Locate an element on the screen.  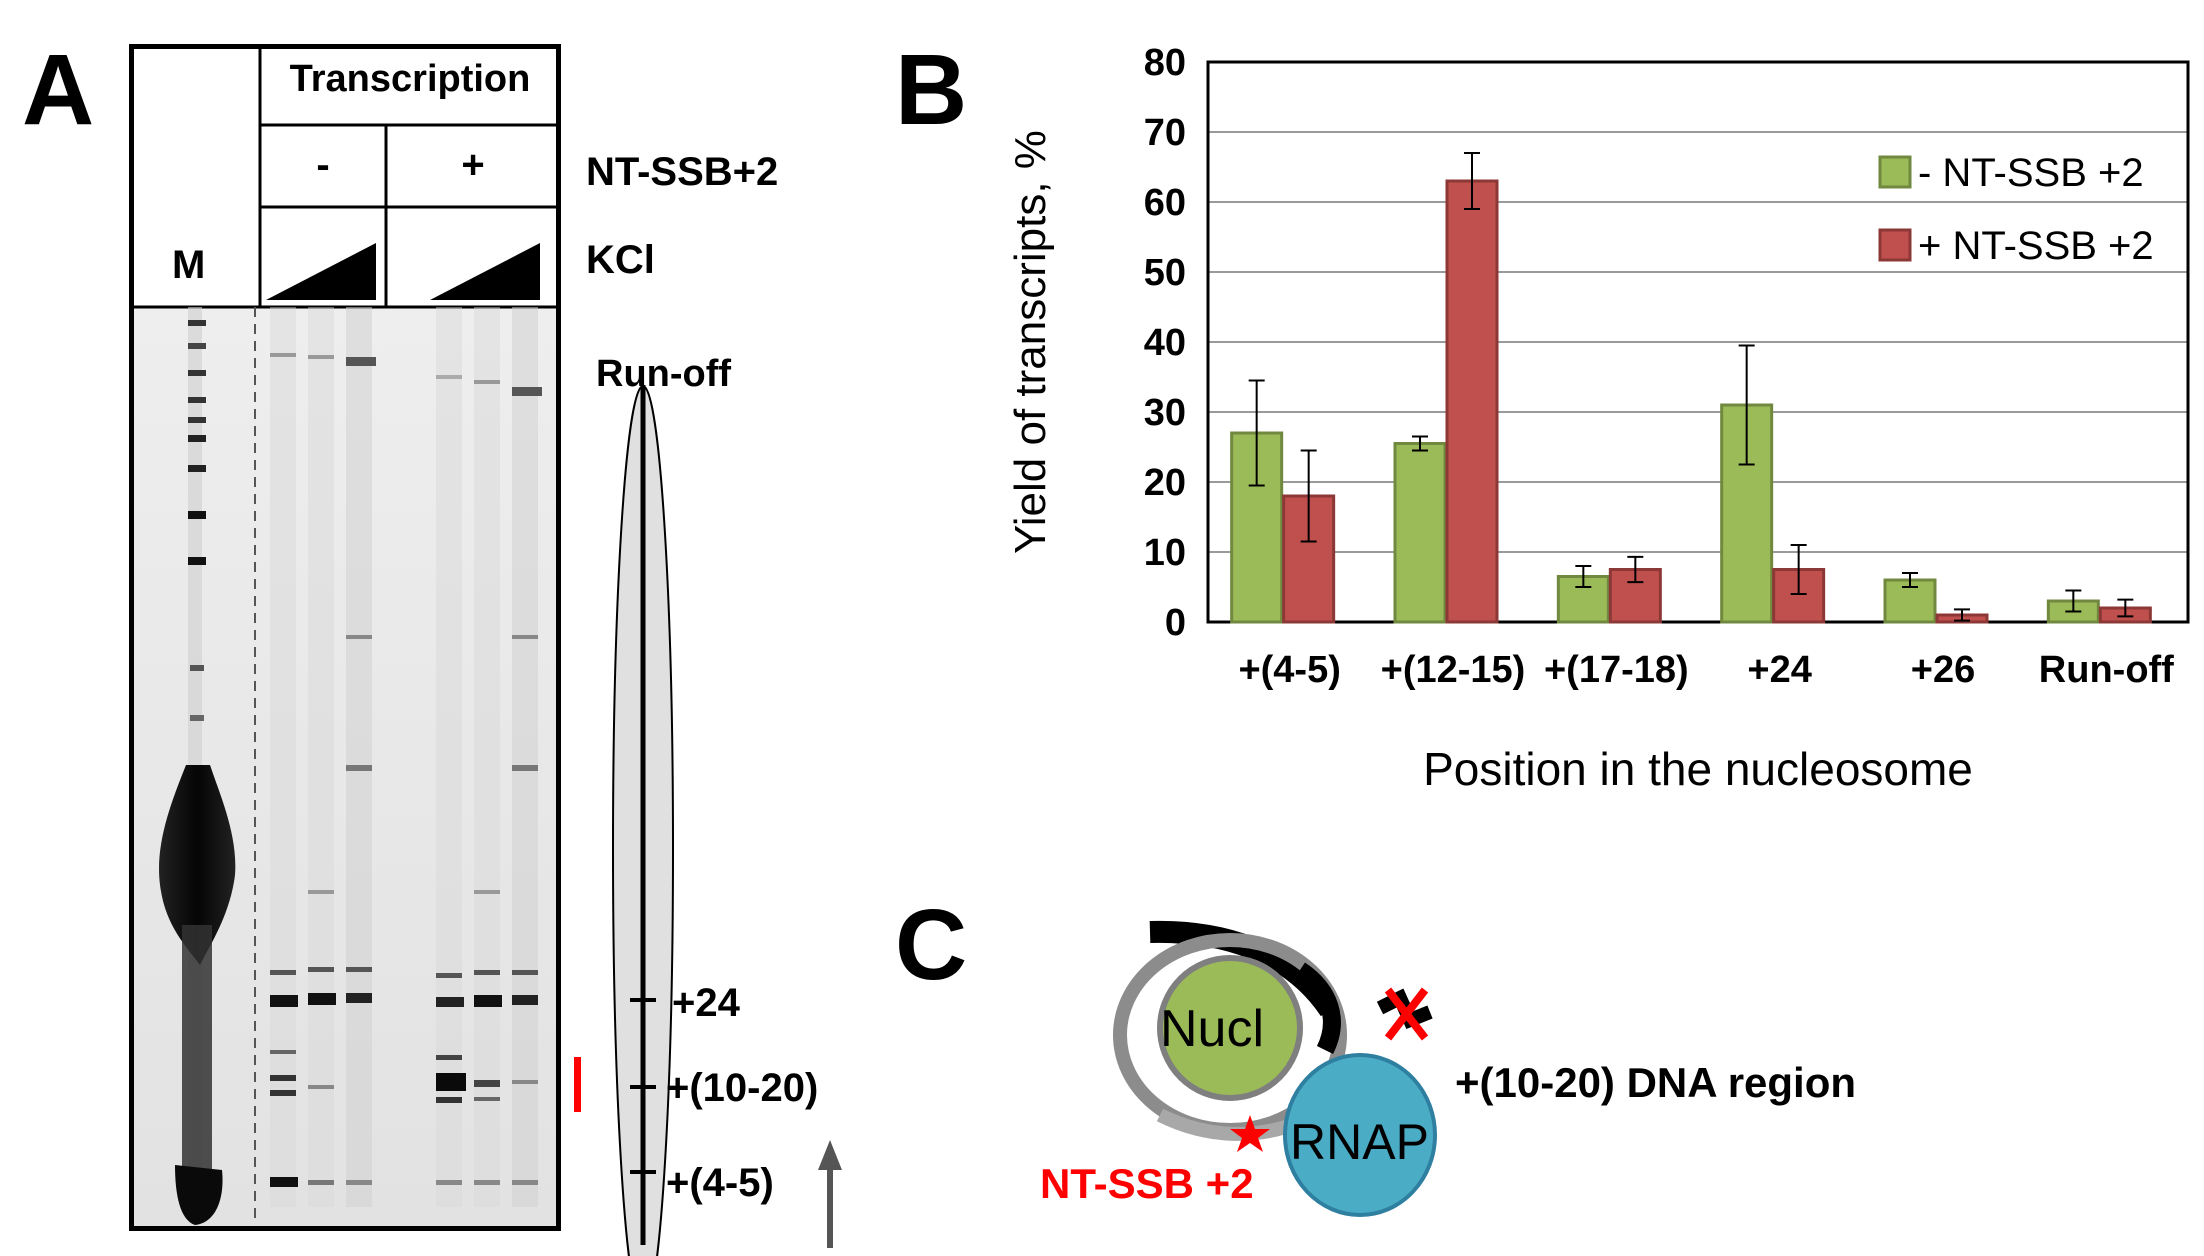
x-tick-label: +(4-5) is located at coordinates (1289, 670).